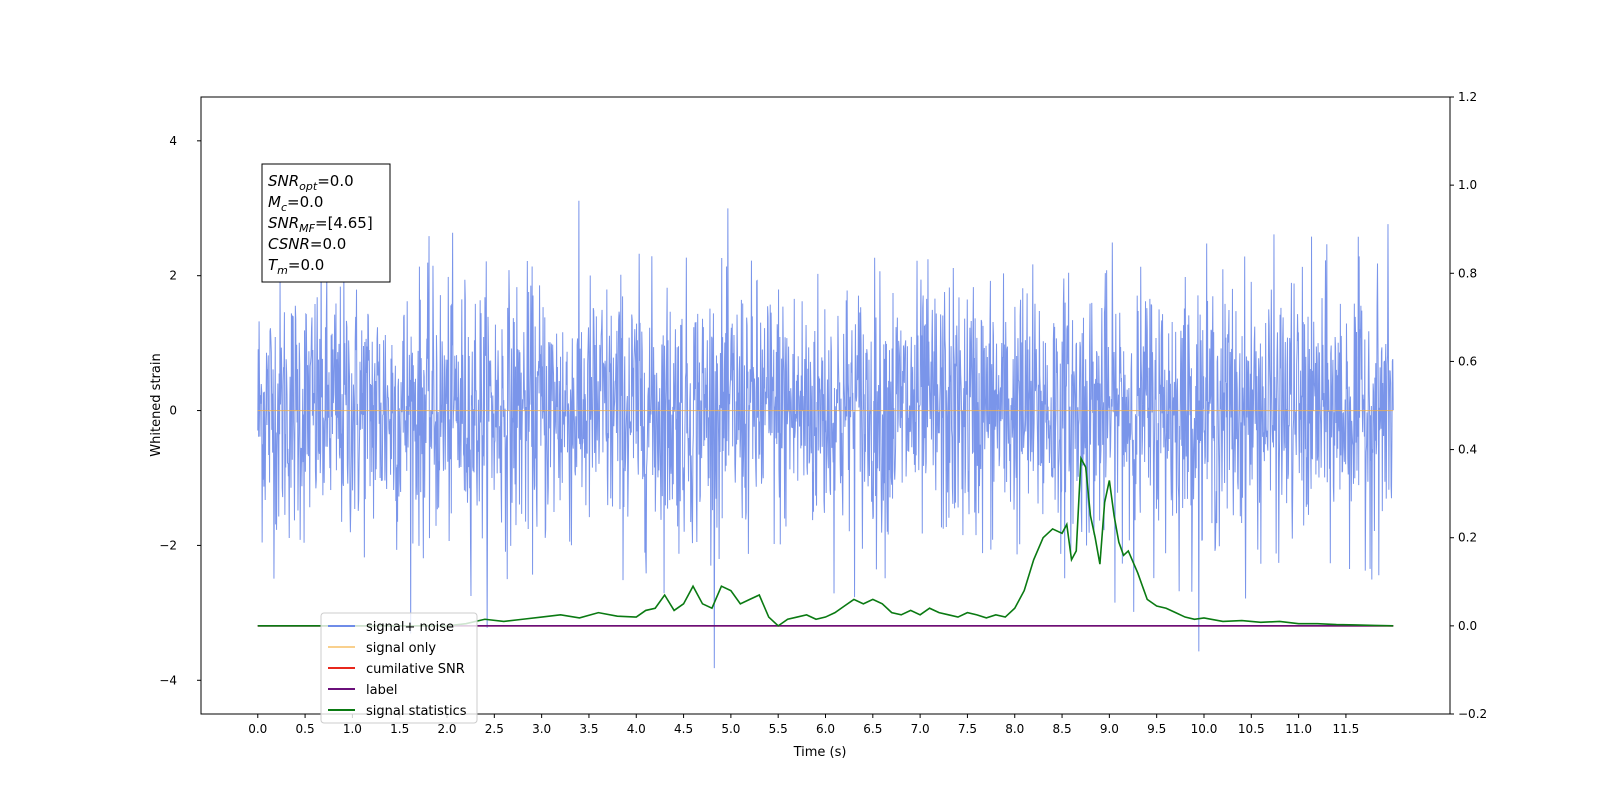  What do you see at coordinates (173, 276) in the screenshot?
I see `y-tick-label: 2` at bounding box center [173, 276].